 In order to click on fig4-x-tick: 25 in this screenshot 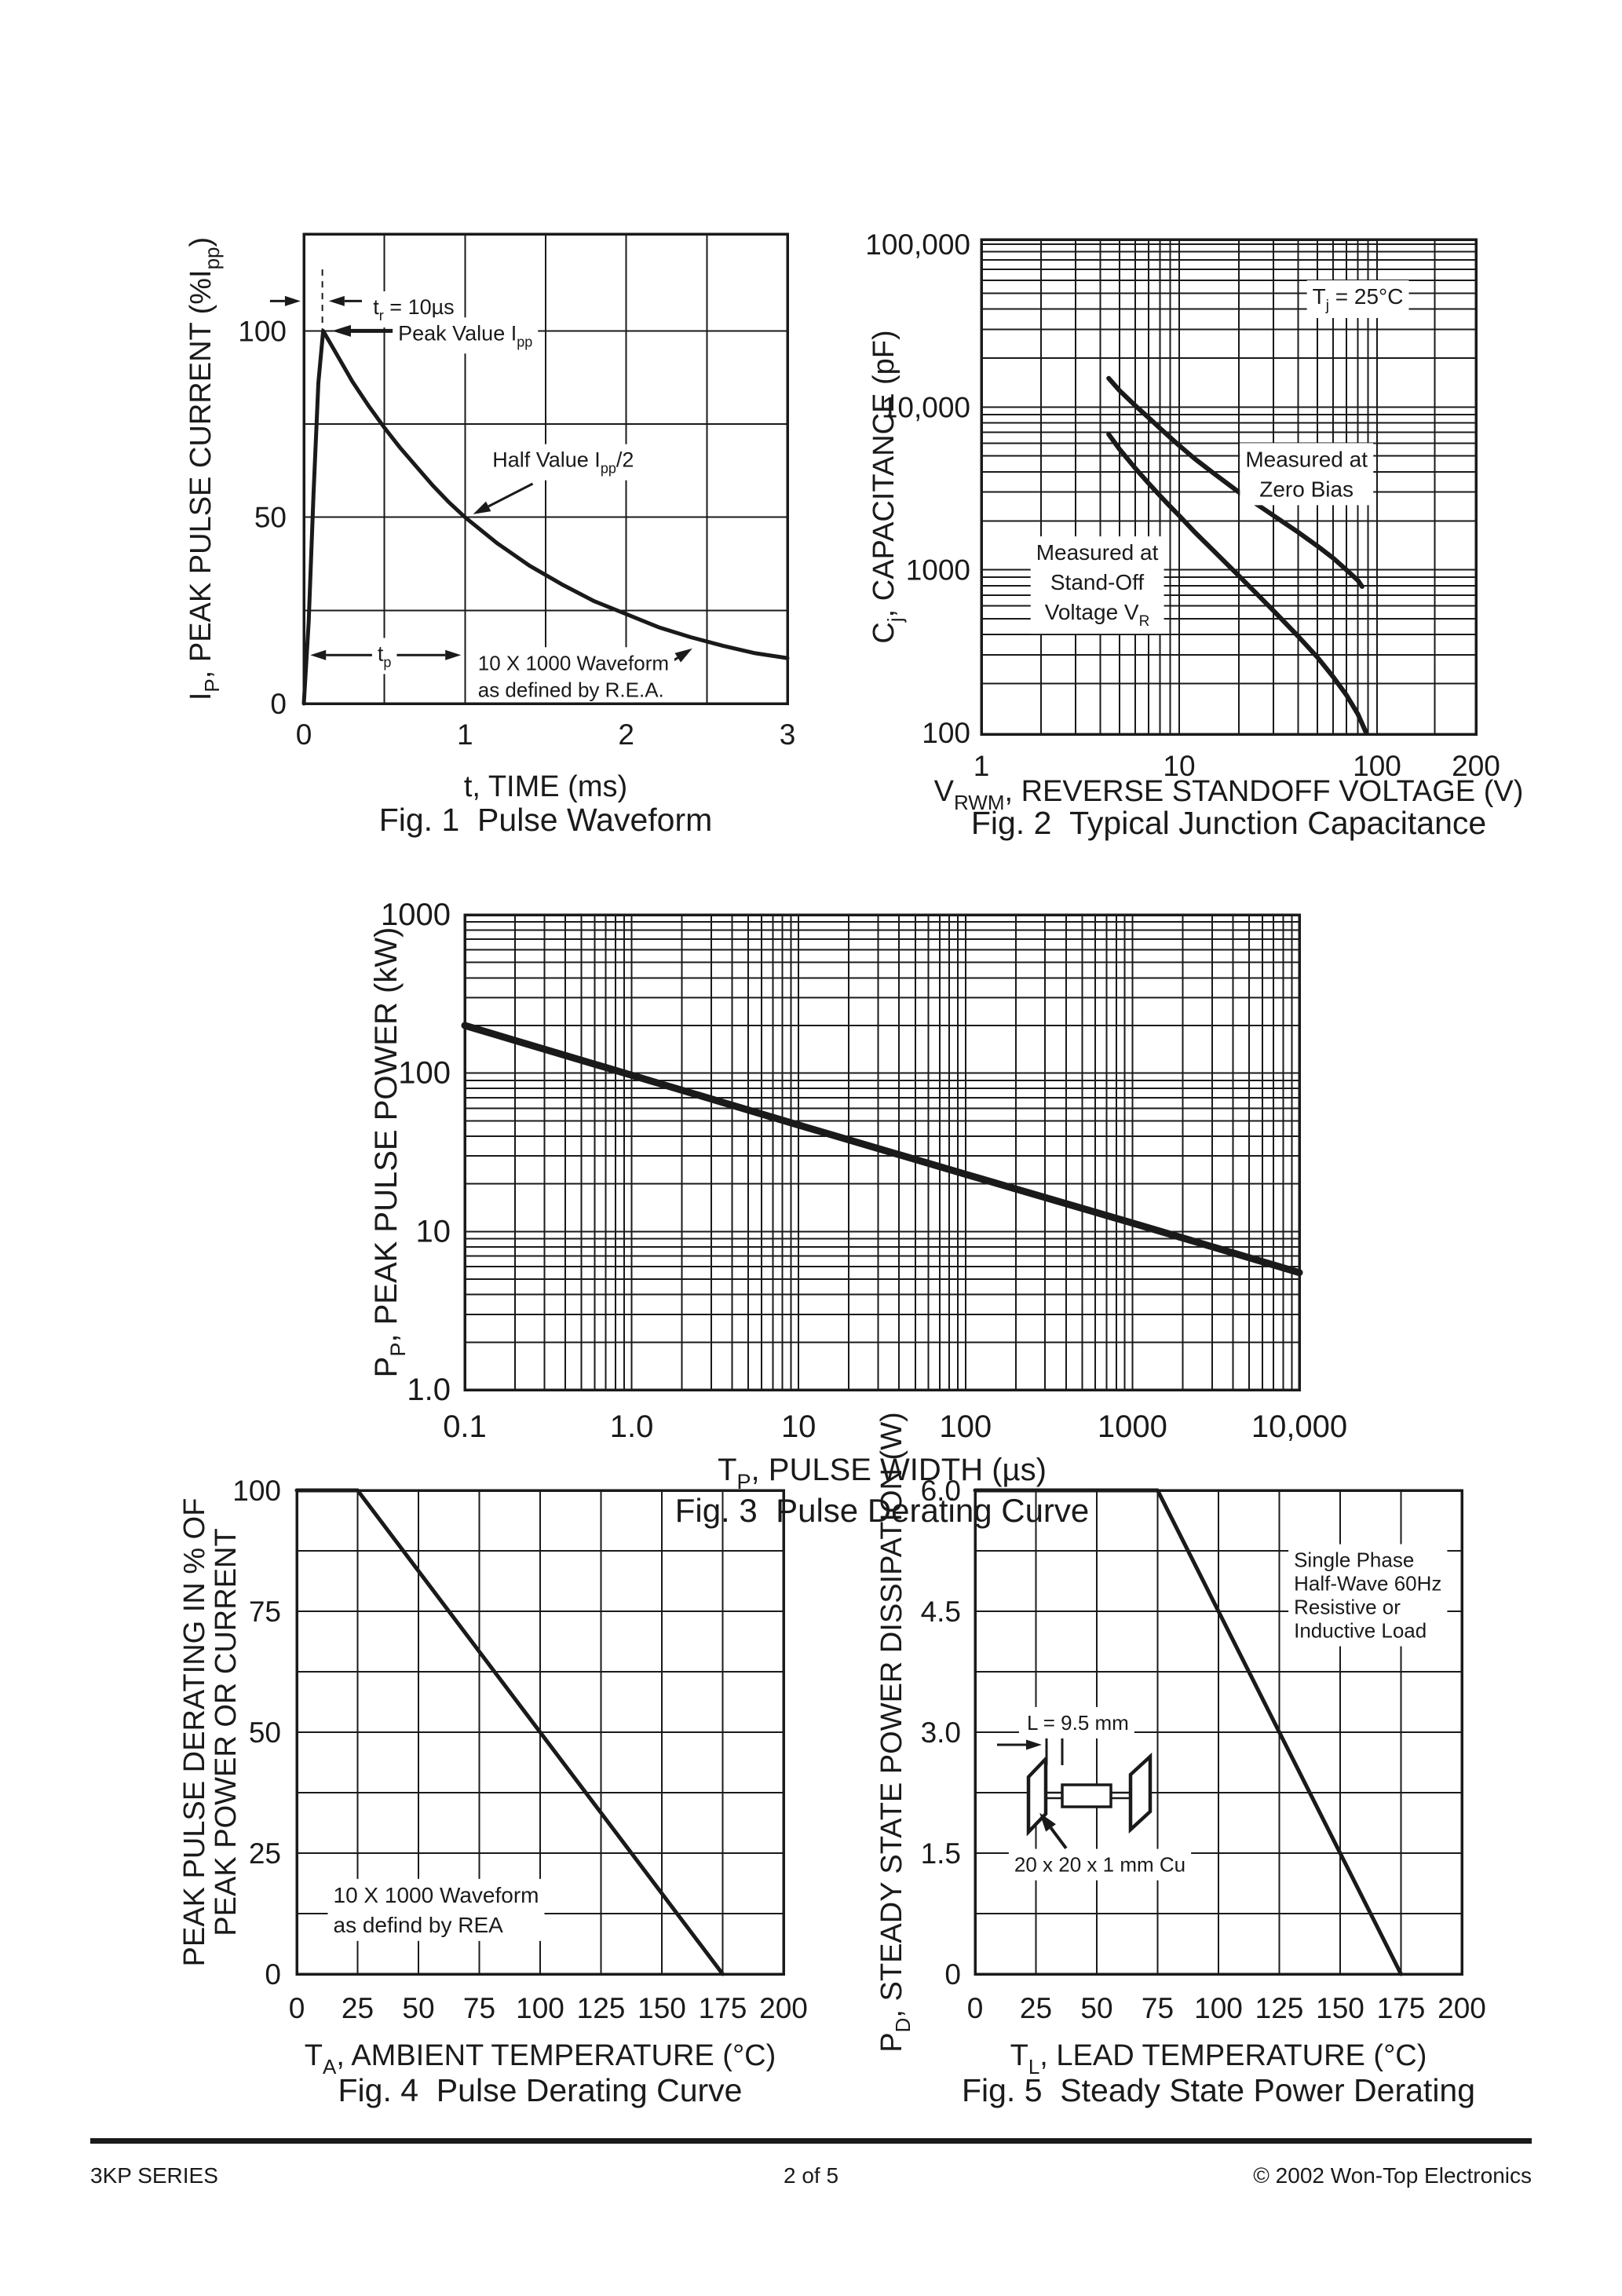, I will do `click(358, 2008)`.